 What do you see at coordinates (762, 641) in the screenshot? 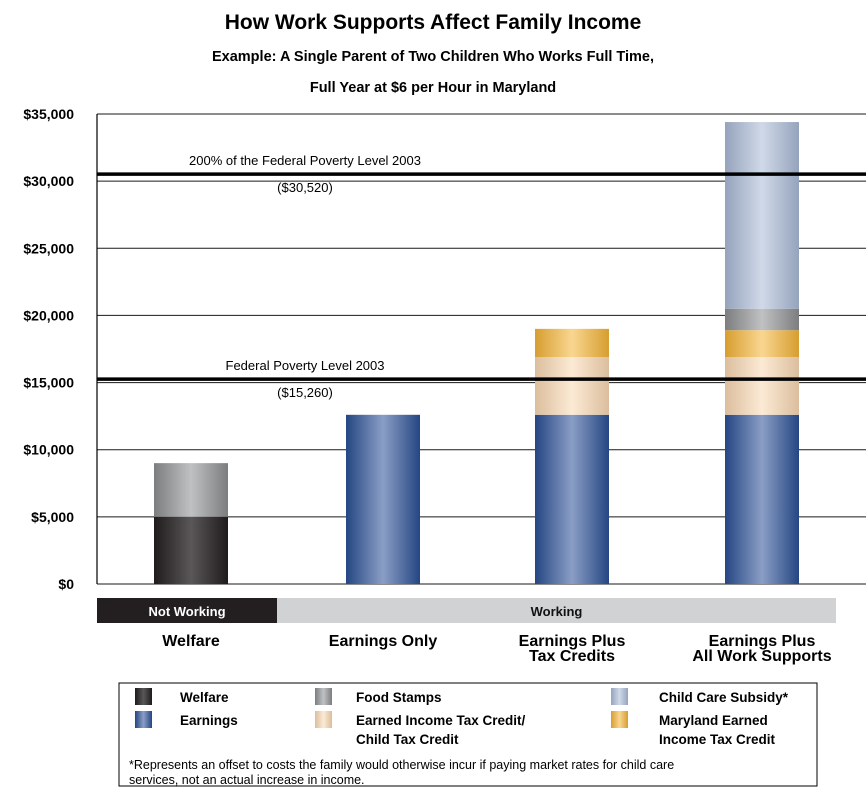
I see `category-label-earnings-plus-all-work-supports: Earnings Plus` at bounding box center [762, 641].